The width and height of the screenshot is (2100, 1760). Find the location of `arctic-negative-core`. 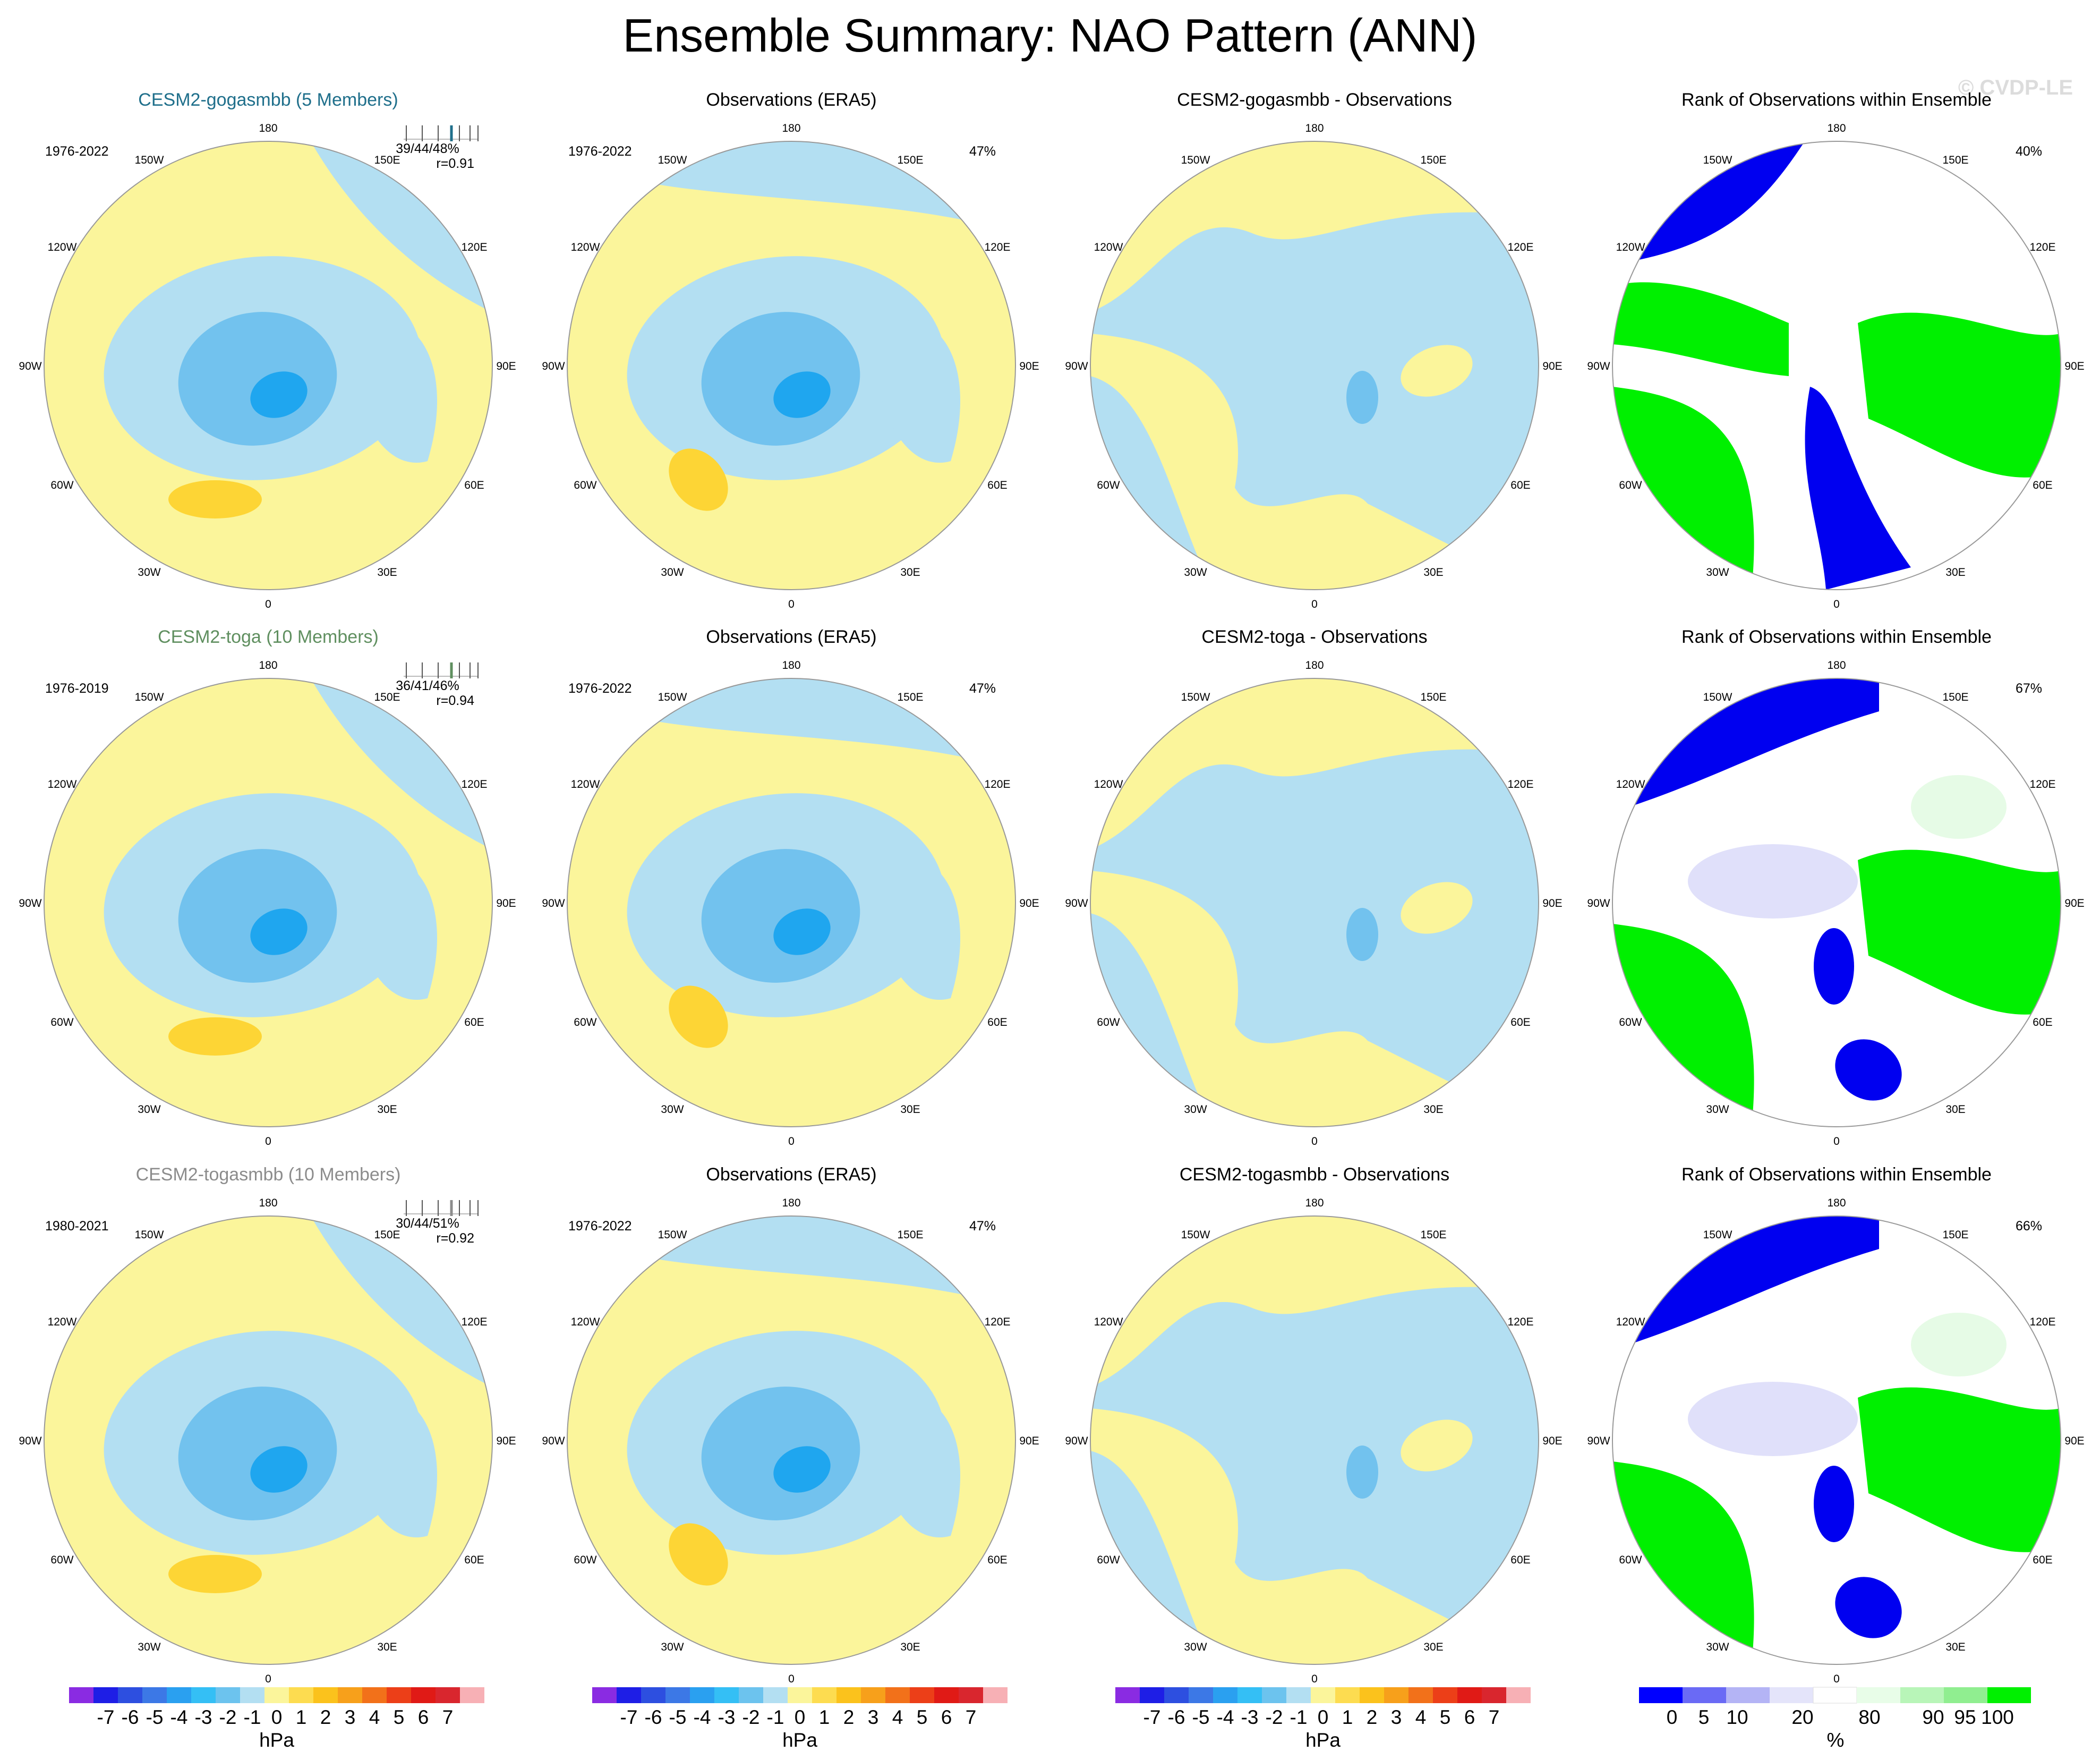

arctic-negative-core is located at coordinates (1362, 934).